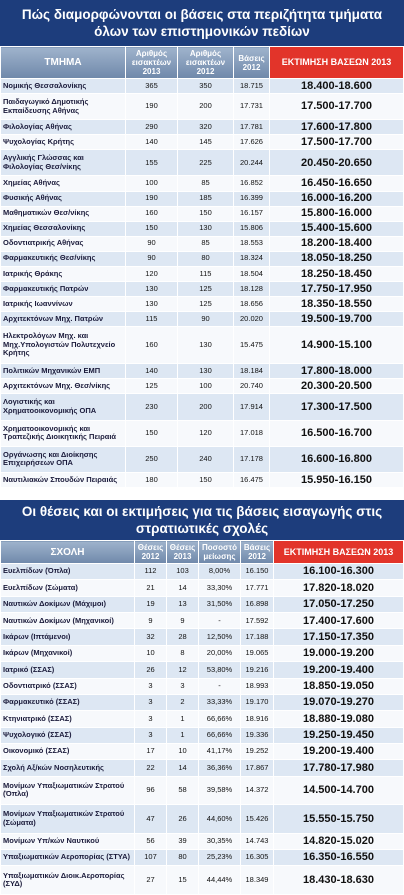 The width and height of the screenshot is (404, 895). Describe the element at coordinates (336, 213) in the screenshot. I see `estimate-cell: 15.800-16.000` at that location.